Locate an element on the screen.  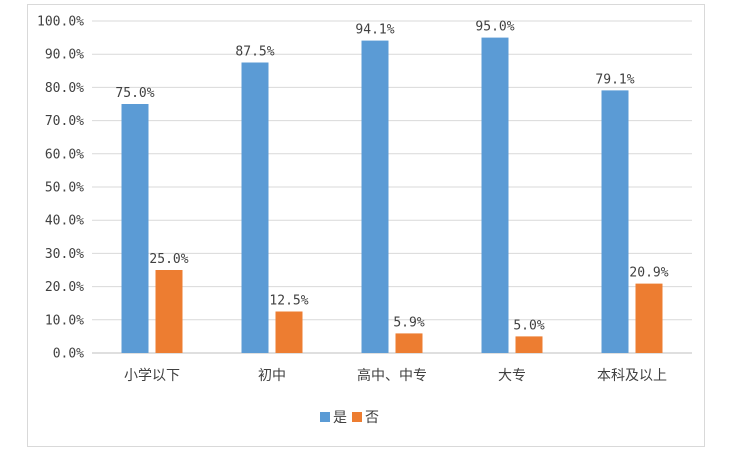
data-label: 87.5% is located at coordinates (254, 52).